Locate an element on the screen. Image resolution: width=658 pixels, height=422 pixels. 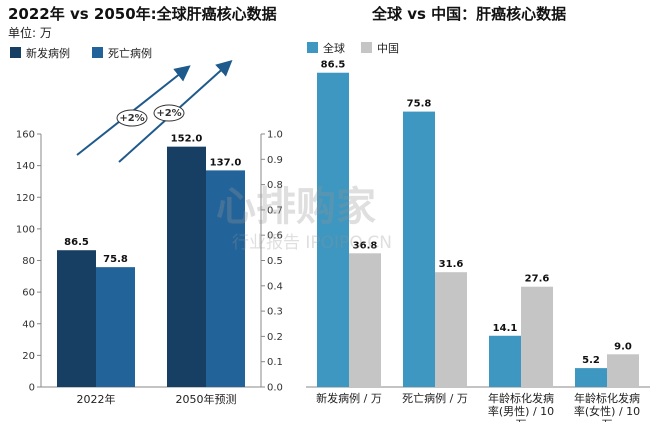
right-bar-value-label: 86.5 is located at coordinates (333, 65).